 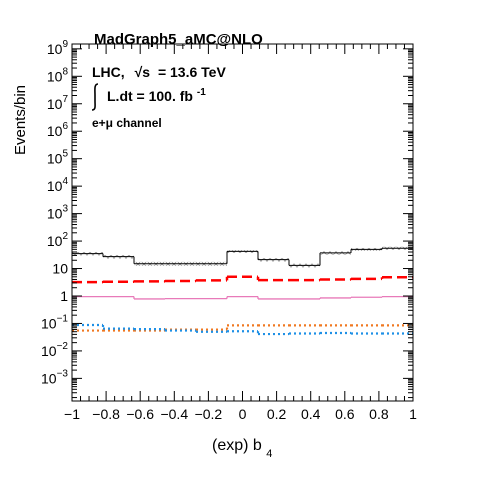 I want to click on y-tick-label: 10⁻², so click(x=54, y=350).